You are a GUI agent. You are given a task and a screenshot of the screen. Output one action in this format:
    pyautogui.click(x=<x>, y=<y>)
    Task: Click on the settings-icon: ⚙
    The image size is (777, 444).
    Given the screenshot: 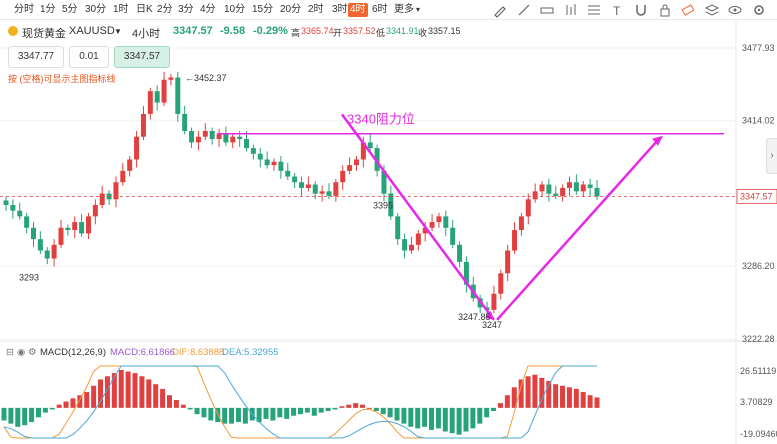 What is the action you would take?
    pyautogui.click(x=32, y=352)
    